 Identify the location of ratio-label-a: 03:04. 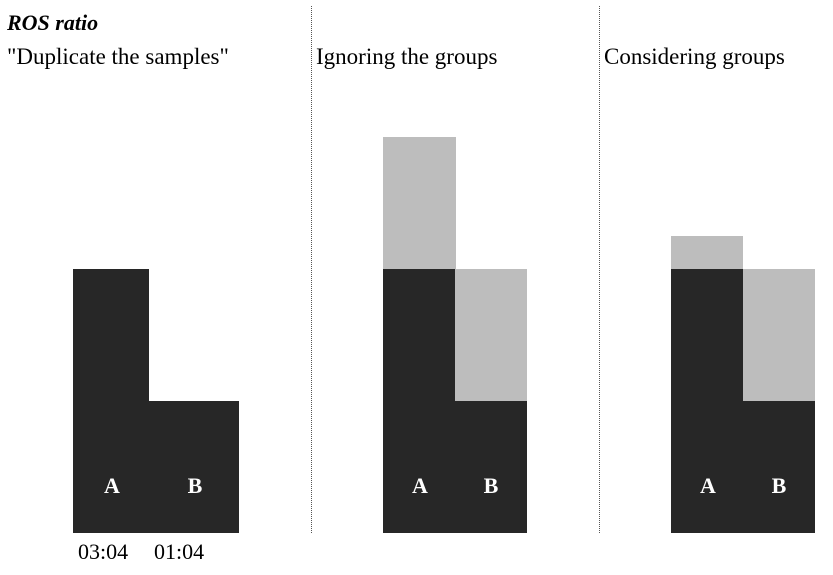
(103, 551).